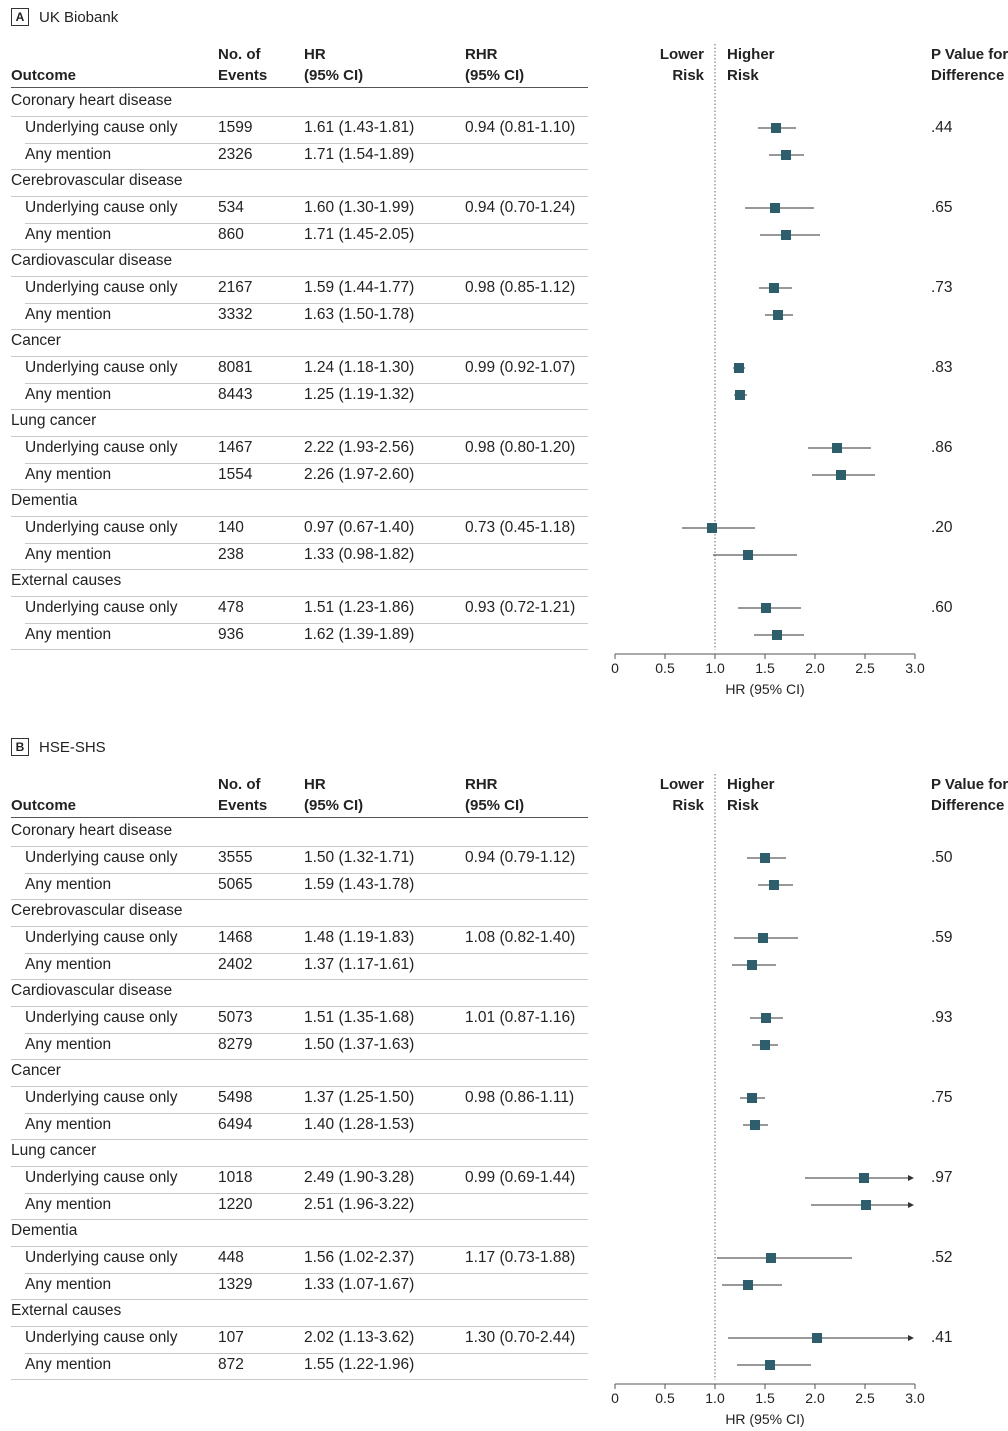 This screenshot has width=1008, height=1431. What do you see at coordinates (359, 474) in the screenshot?
I see `hr-value: 2.26 (1.97-2.60)` at bounding box center [359, 474].